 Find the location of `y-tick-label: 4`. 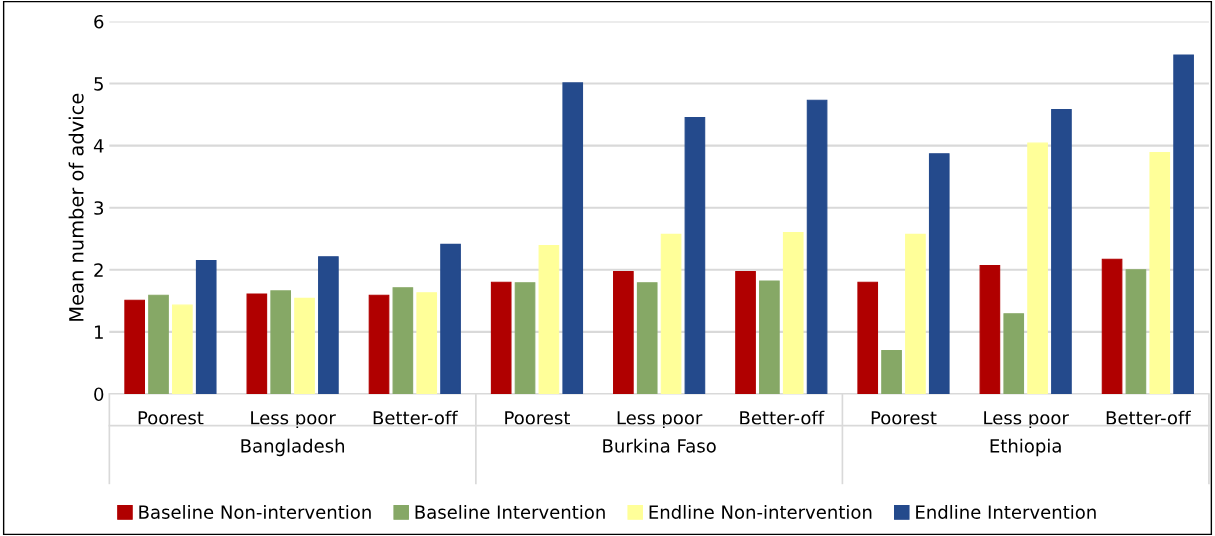

y-tick-label: 4 is located at coordinates (98, 146).